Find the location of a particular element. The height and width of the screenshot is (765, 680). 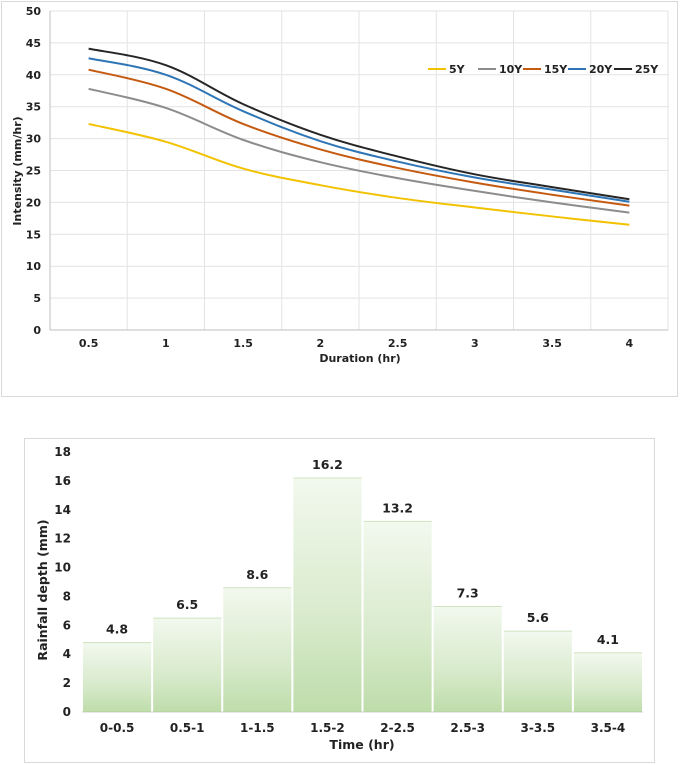

y-tick-label: 6 is located at coordinates (67, 625).